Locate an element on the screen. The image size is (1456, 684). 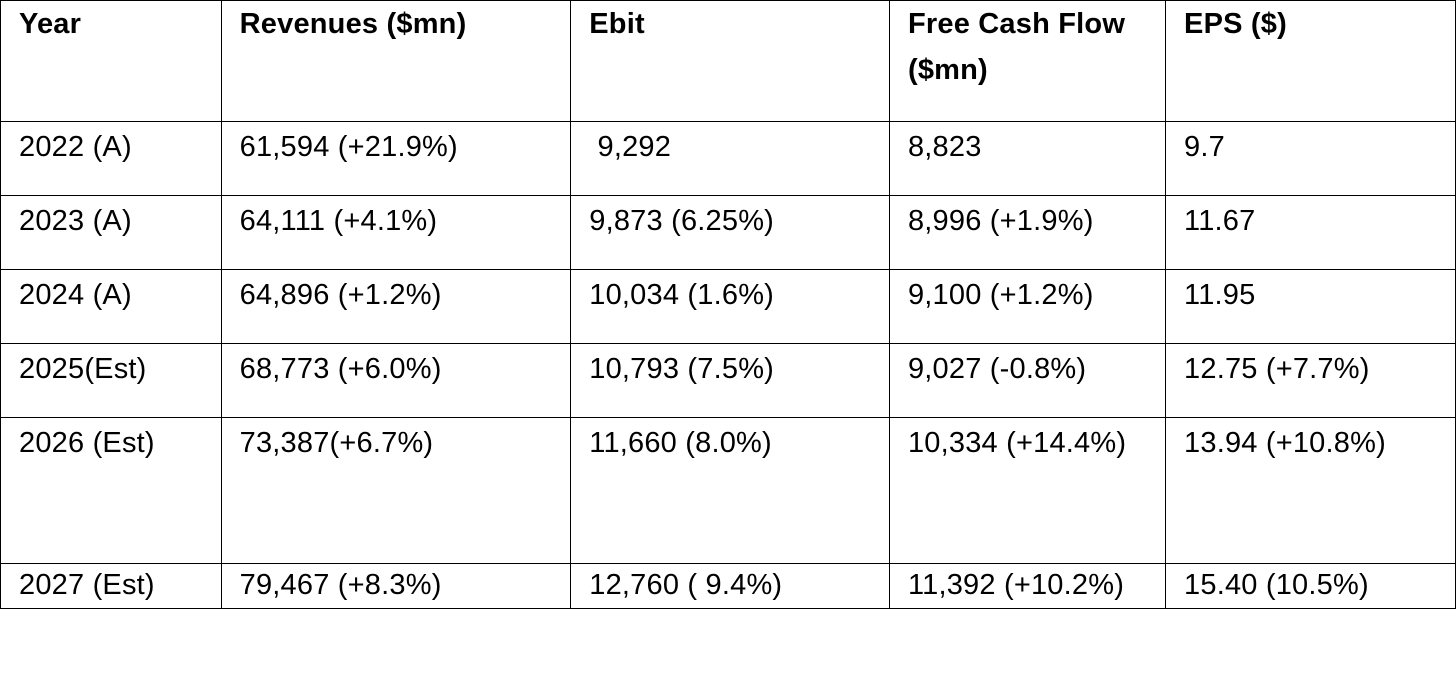
cell-eps: 11.95 is located at coordinates (1310, 306).